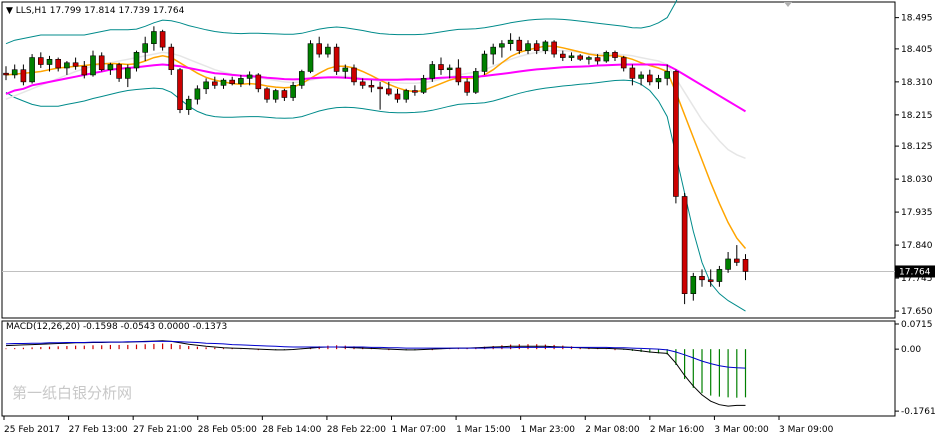 The width and height of the screenshot is (939, 439). What do you see at coordinates (917, 325) in the screenshot?
I see `macd-tick-label: 0.0715` at bounding box center [917, 325].